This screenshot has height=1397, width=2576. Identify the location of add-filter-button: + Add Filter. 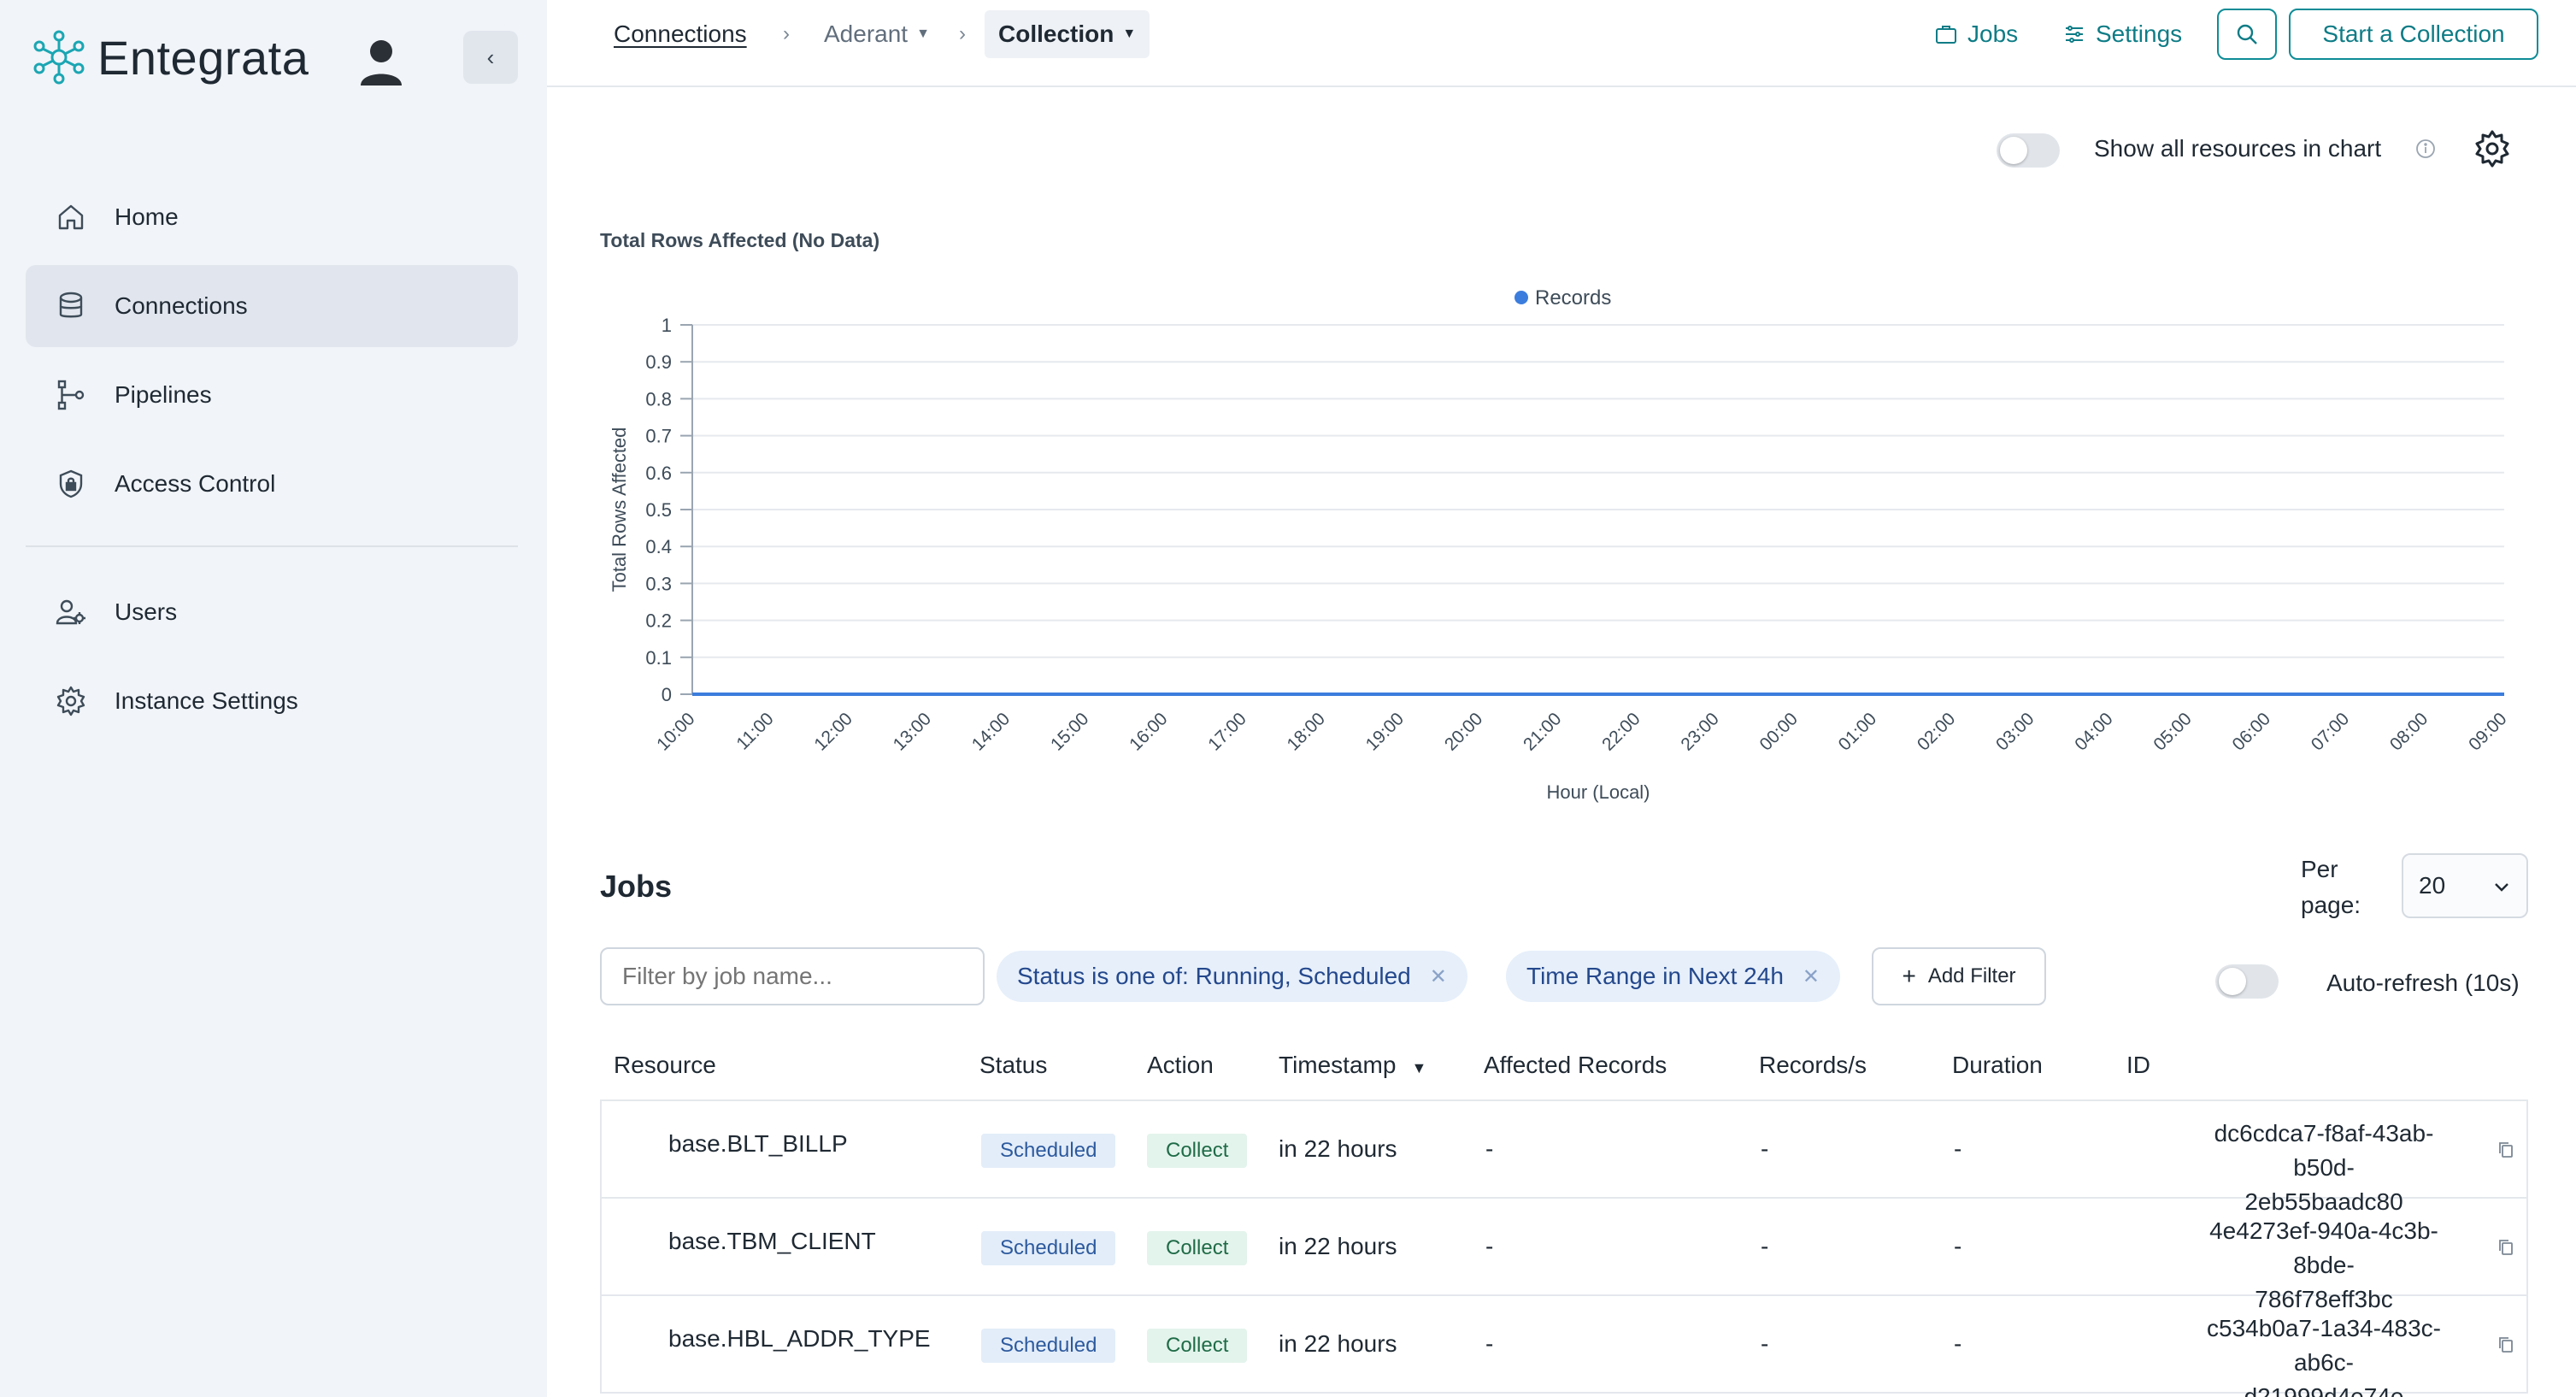
(1959, 976).